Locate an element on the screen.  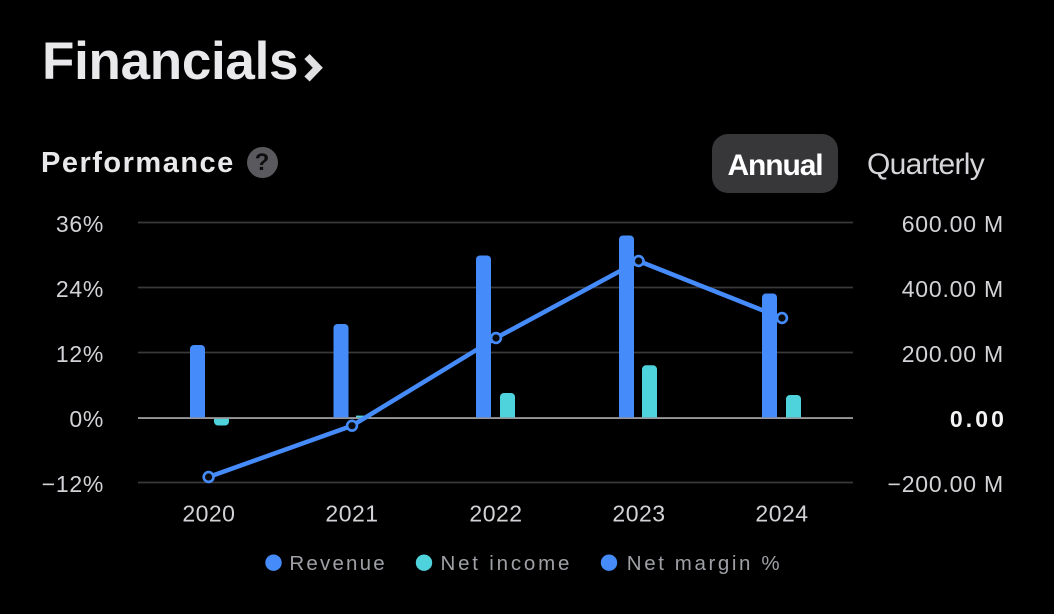
svg-text: 2020 is located at coordinates (208, 514).